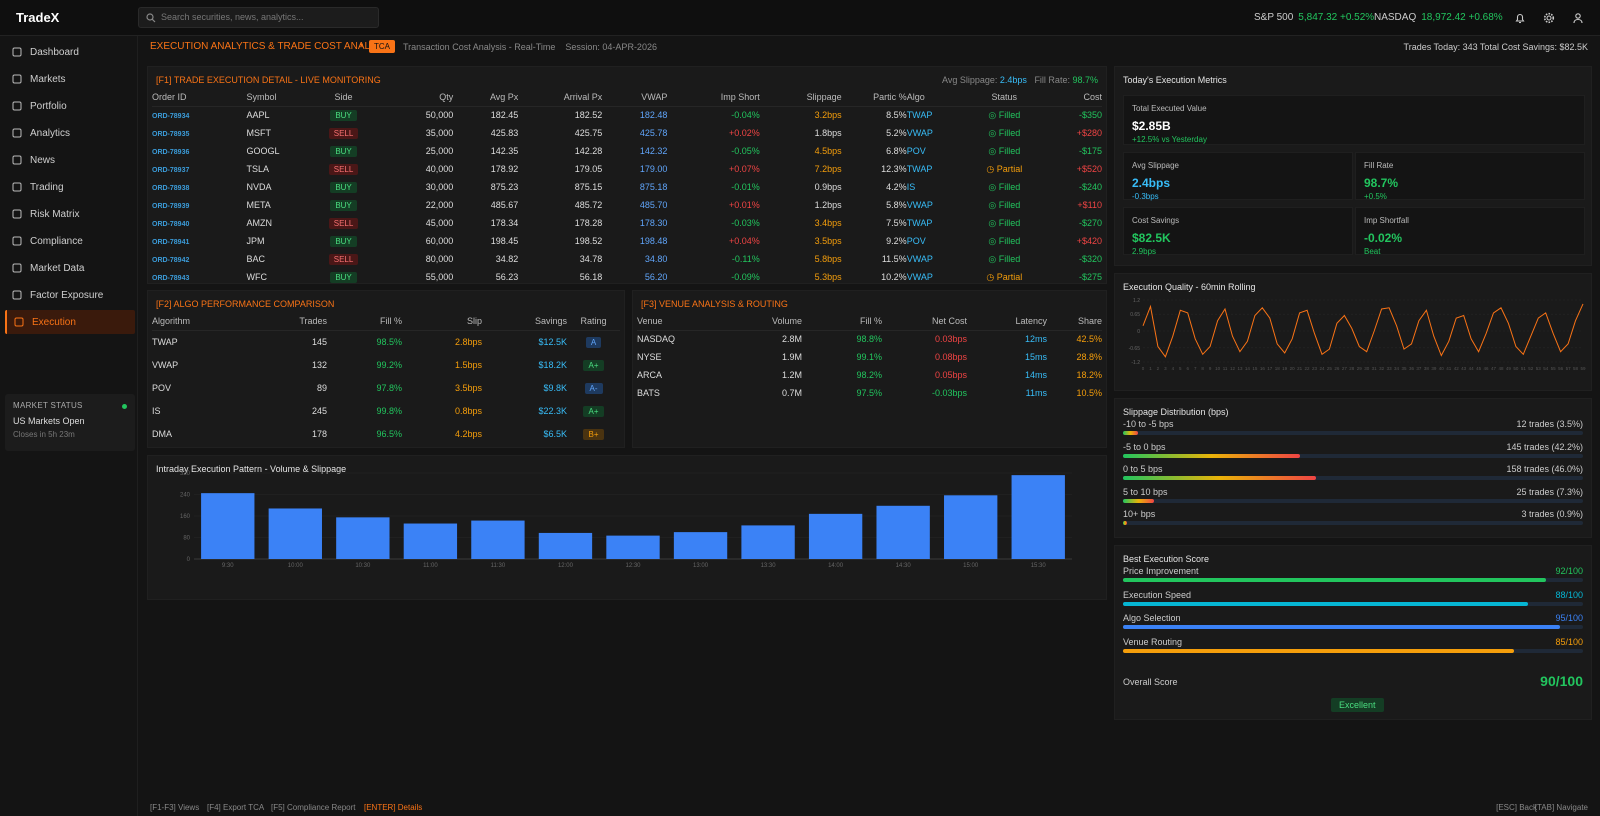 This screenshot has height=816, width=1600. Describe the element at coordinates (70, 106) in the screenshot. I see `sidebar-item-portfolio: Portfolio` at that location.